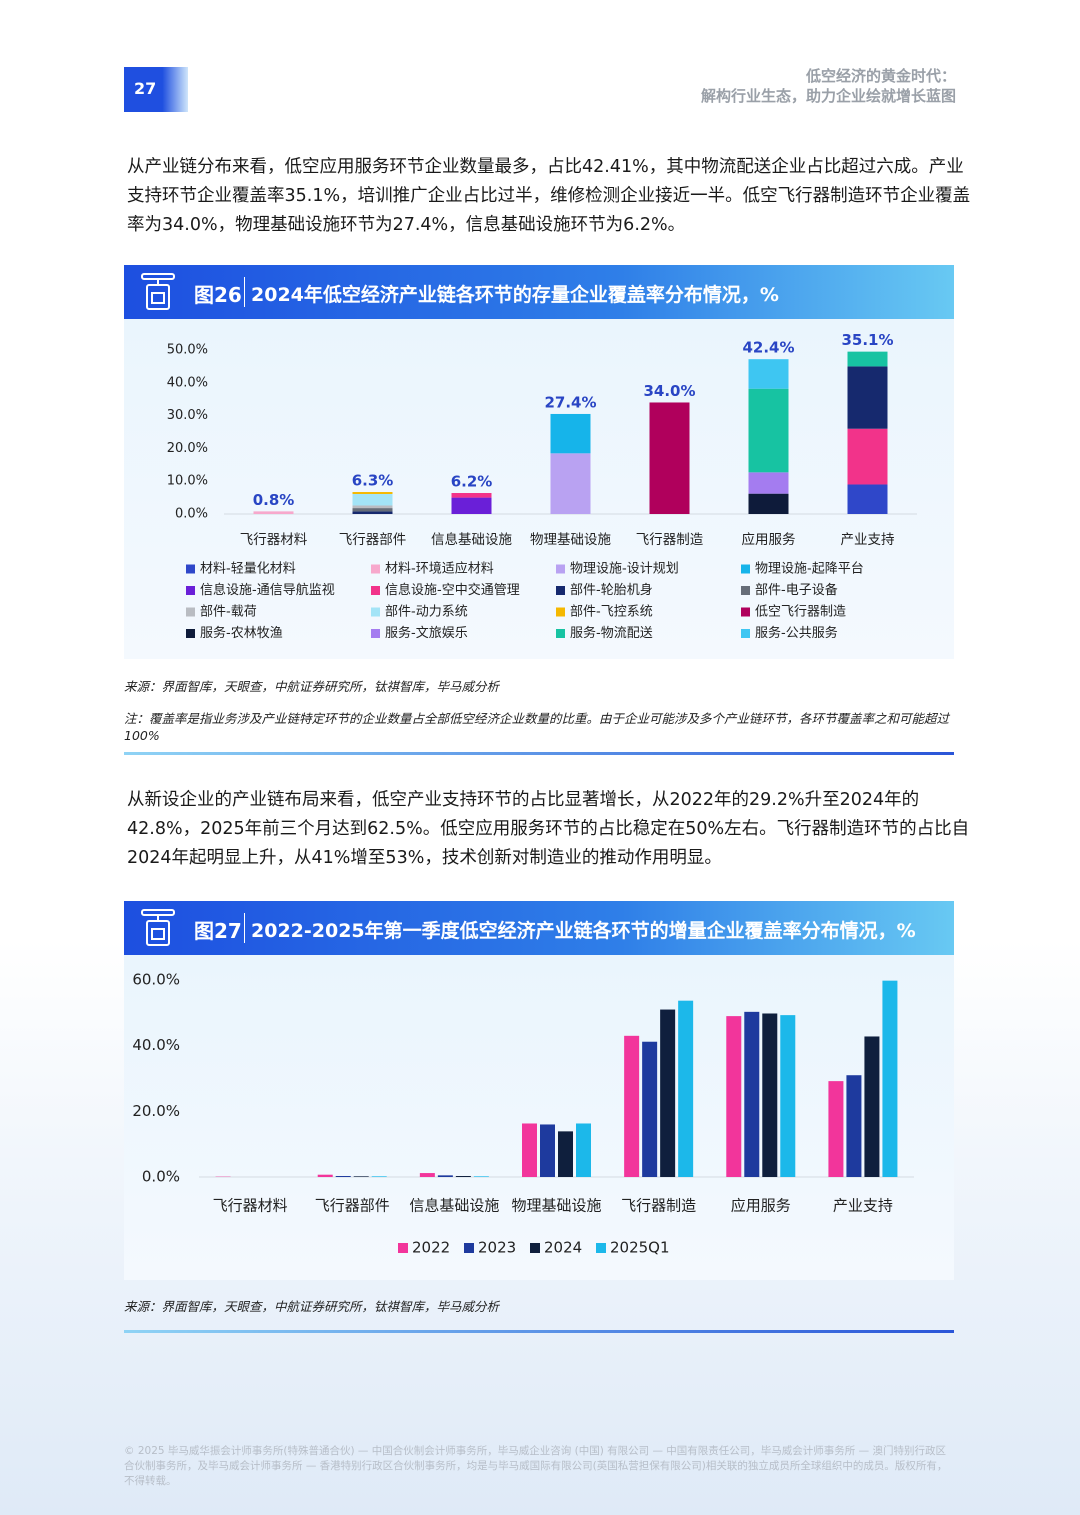  What do you see at coordinates (624, 569) in the screenshot?
I see `legend-label: 物理设施-设计规划` at bounding box center [624, 569].